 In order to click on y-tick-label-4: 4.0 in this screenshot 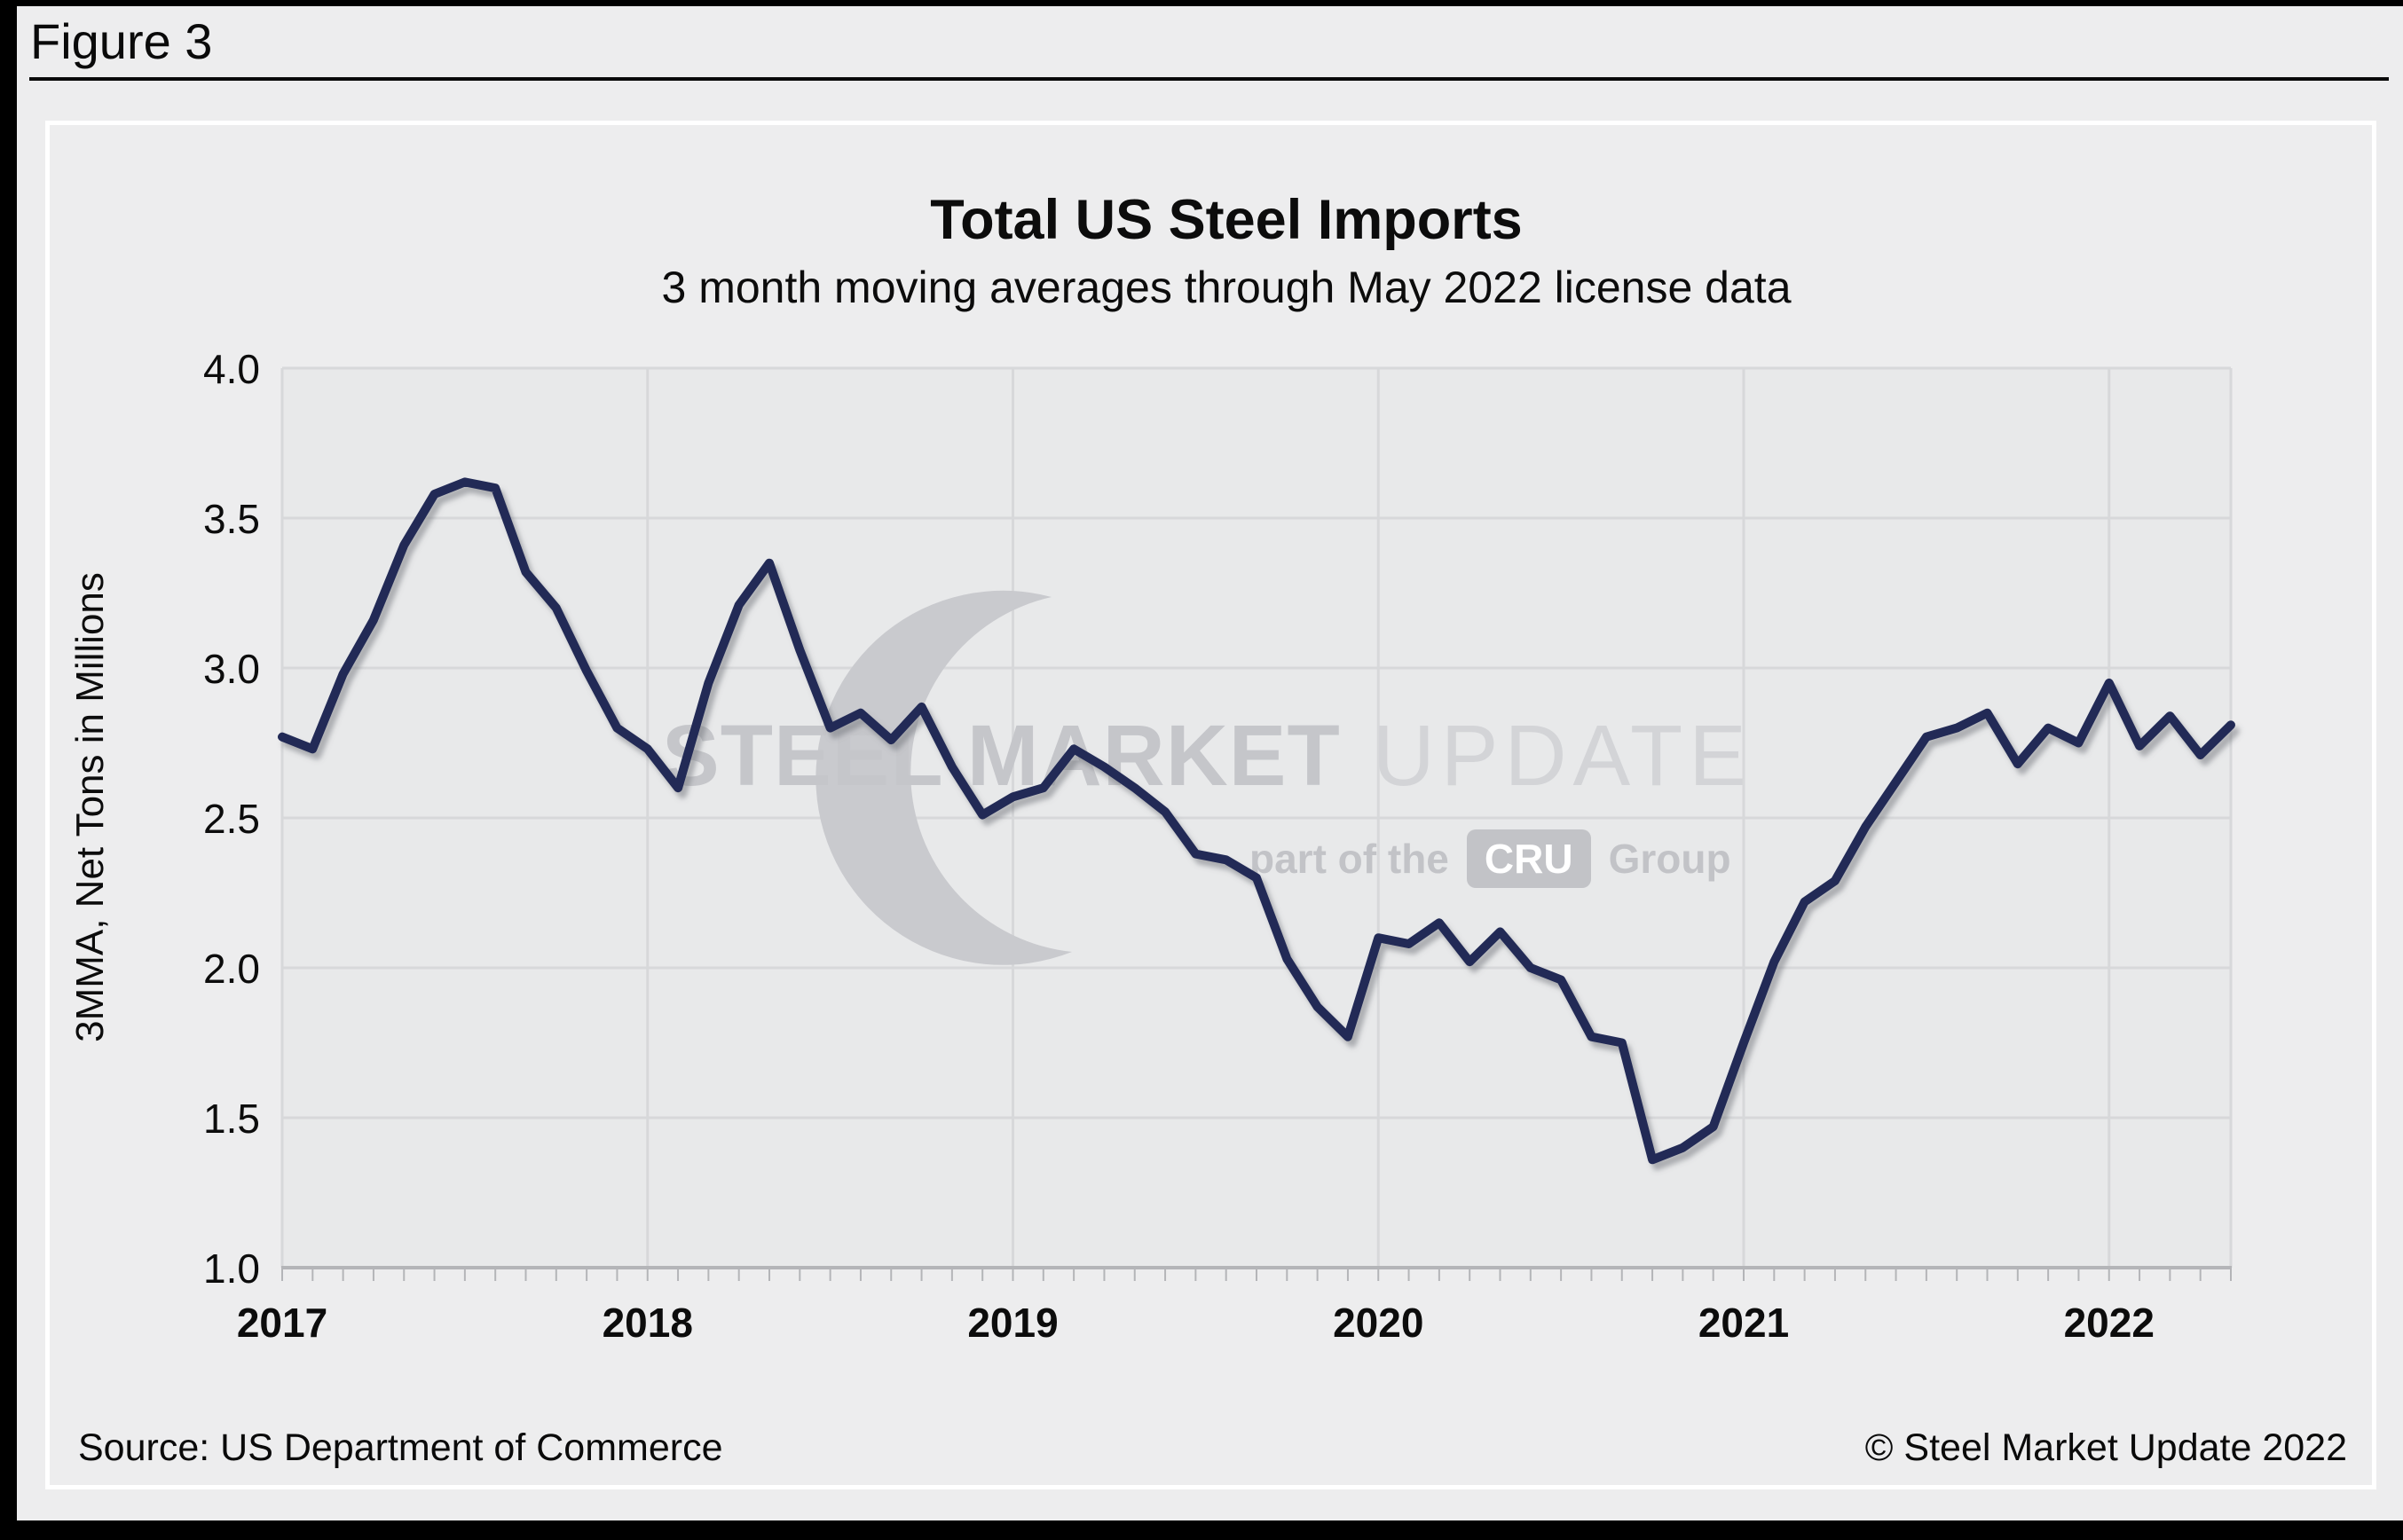, I will do `click(231, 369)`.